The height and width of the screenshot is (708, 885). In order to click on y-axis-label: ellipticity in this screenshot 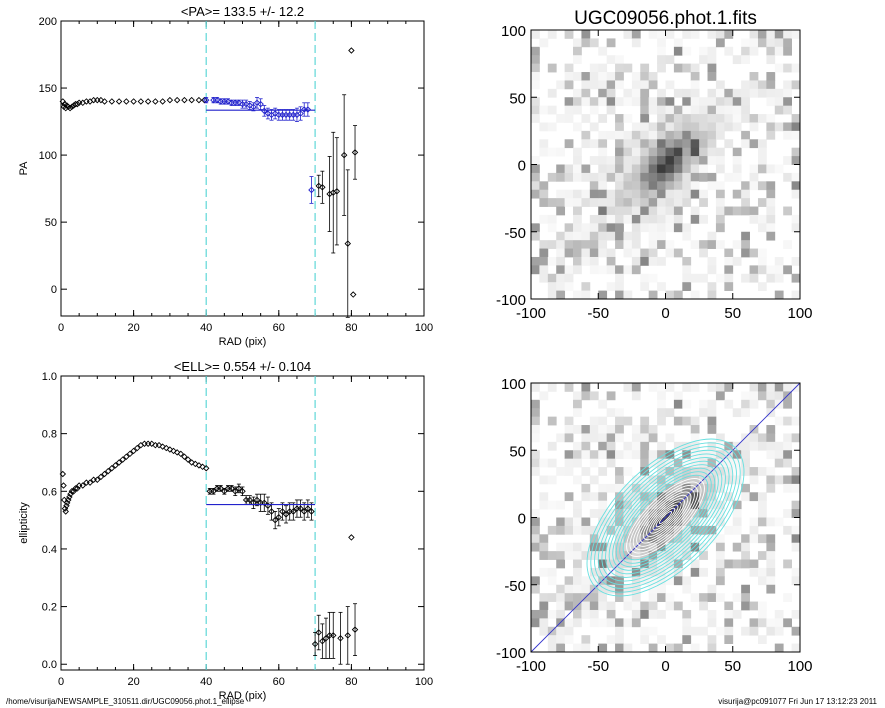, I will do `click(24, 523)`.